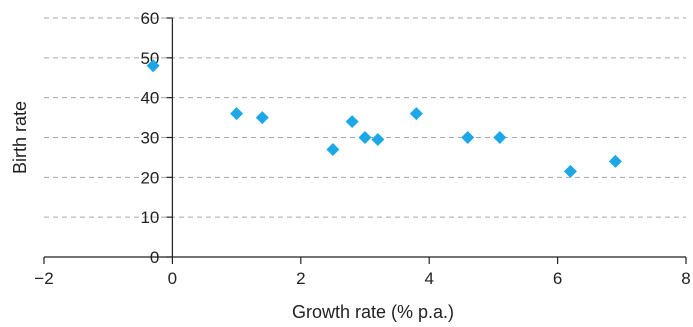 The height and width of the screenshot is (327, 693). I want to click on x-tick-label: −2, so click(43, 278).